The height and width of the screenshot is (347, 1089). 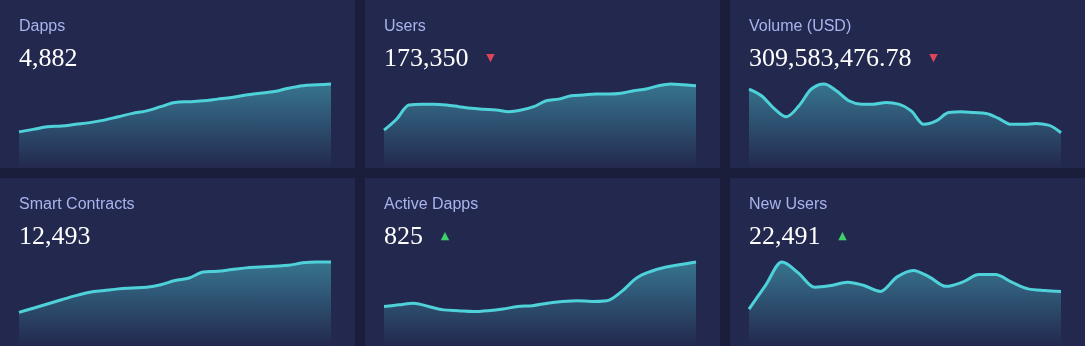 What do you see at coordinates (55, 235) in the screenshot?
I see `chart-subtitle: 12,493` at bounding box center [55, 235].